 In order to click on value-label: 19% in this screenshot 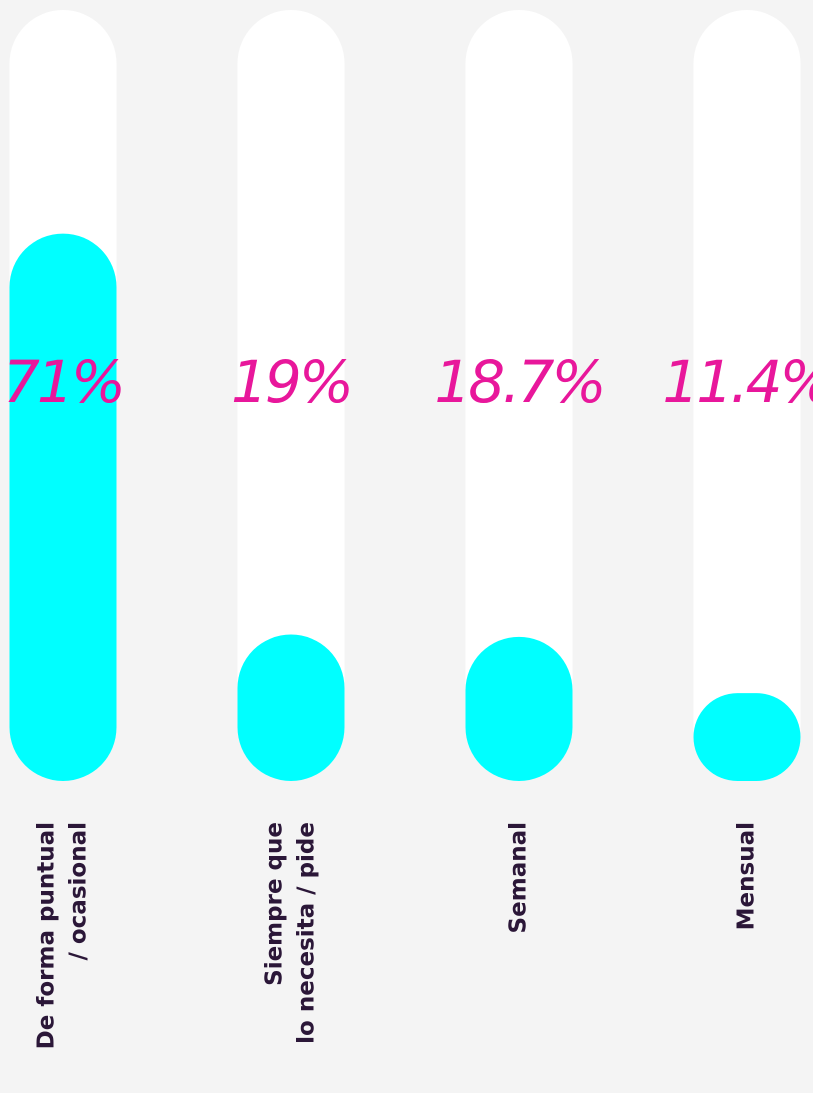, I will do `click(291, 382)`.